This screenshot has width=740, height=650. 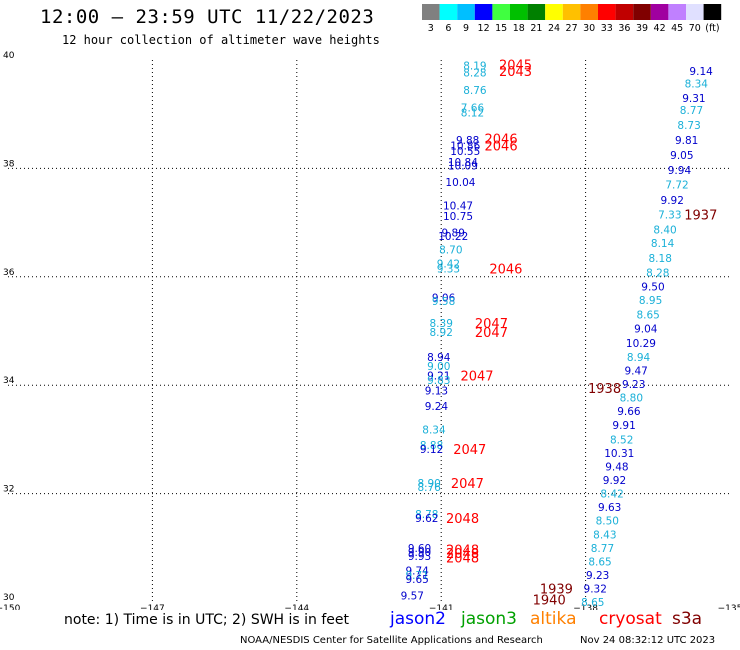 What do you see at coordinates (712, 28) in the screenshot?
I see `legend-label: (ft)` at bounding box center [712, 28].